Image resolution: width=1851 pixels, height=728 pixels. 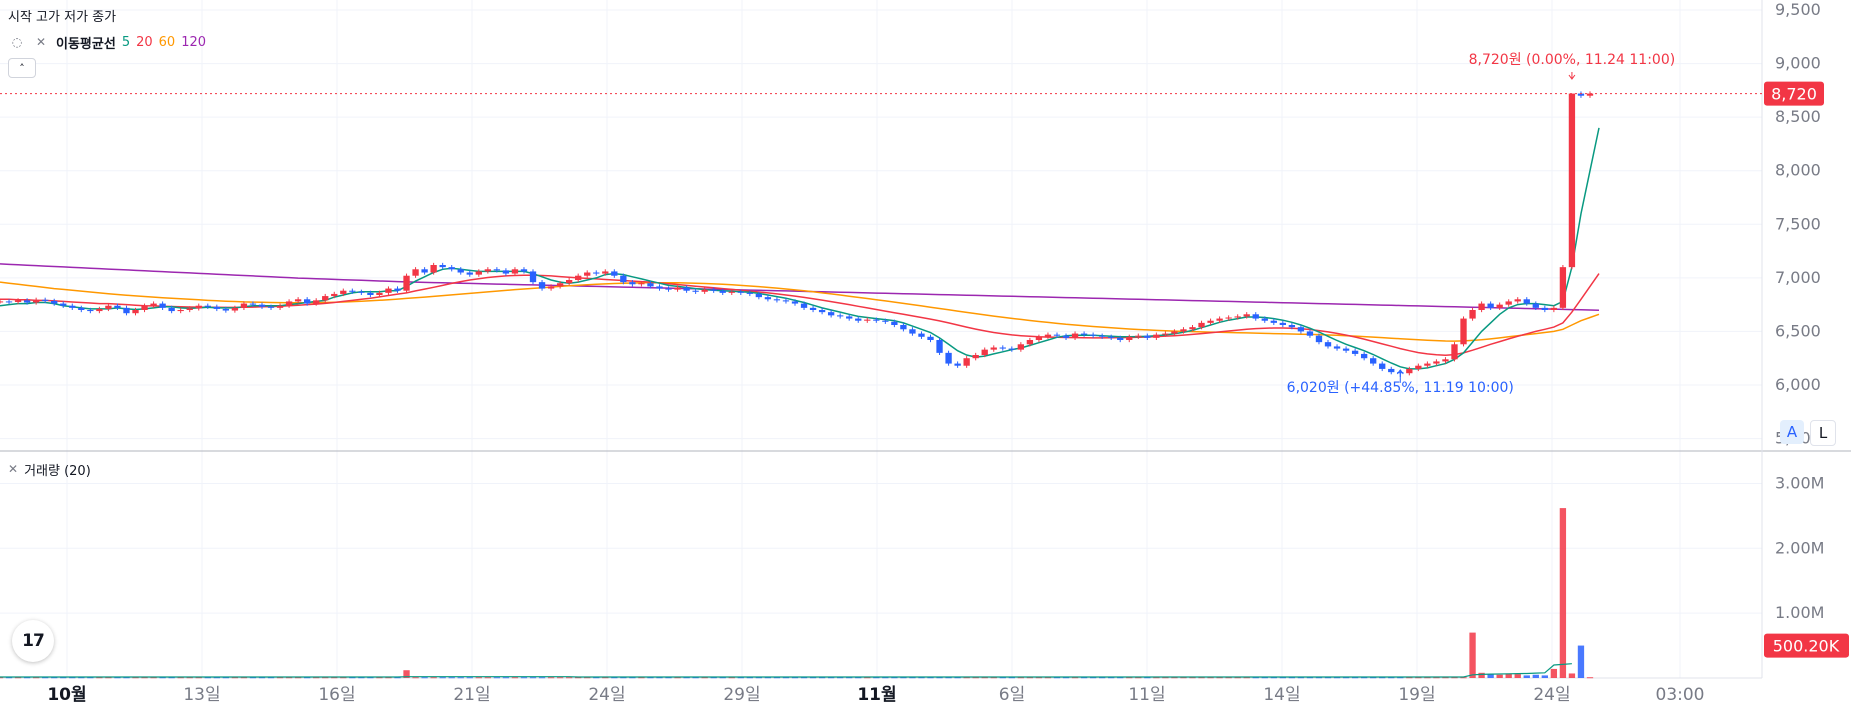 What do you see at coordinates (17, 42) in the screenshot?
I see `eye-slash-icon: ◌` at bounding box center [17, 42].